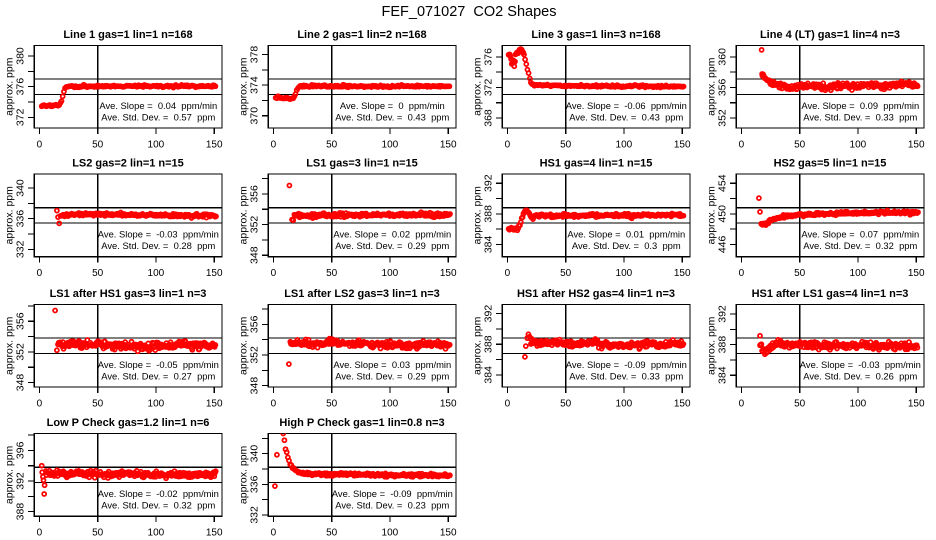 This screenshot has width=936, height=540. Describe the element at coordinates (361, 423) in the screenshot. I see `svg-text: High P Check gas=1 lin=0.8 n=3` at that location.